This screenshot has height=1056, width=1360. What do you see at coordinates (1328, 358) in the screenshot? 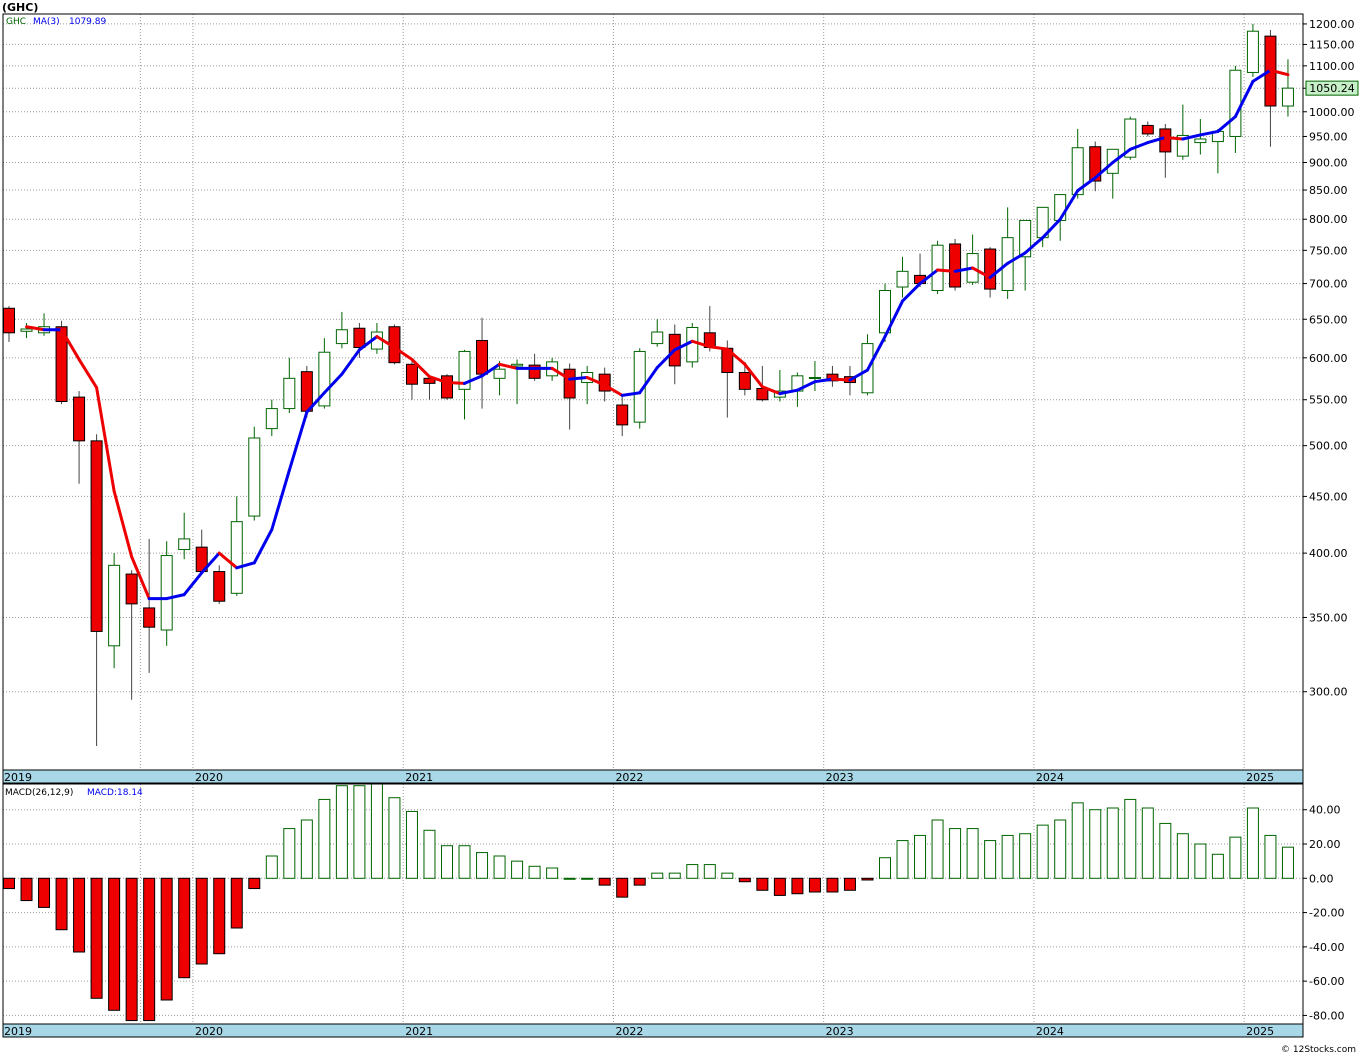
I see `price-tick-label: 600.00` at bounding box center [1328, 358].